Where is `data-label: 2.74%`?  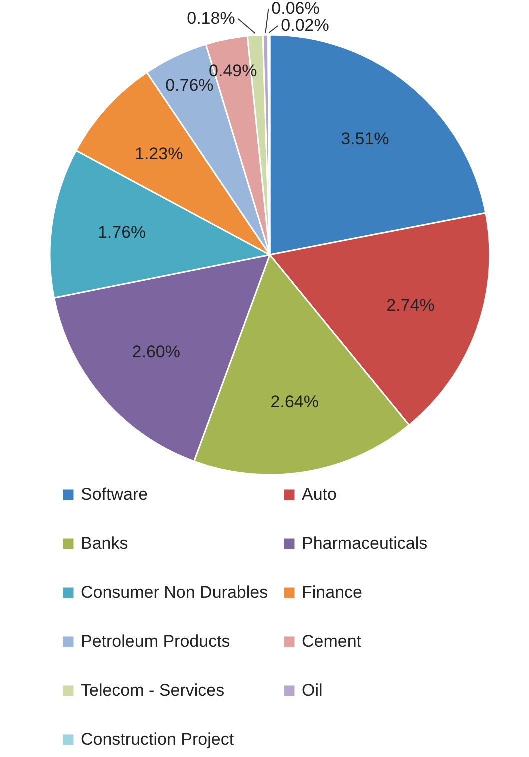
data-label: 2.74% is located at coordinates (410, 305).